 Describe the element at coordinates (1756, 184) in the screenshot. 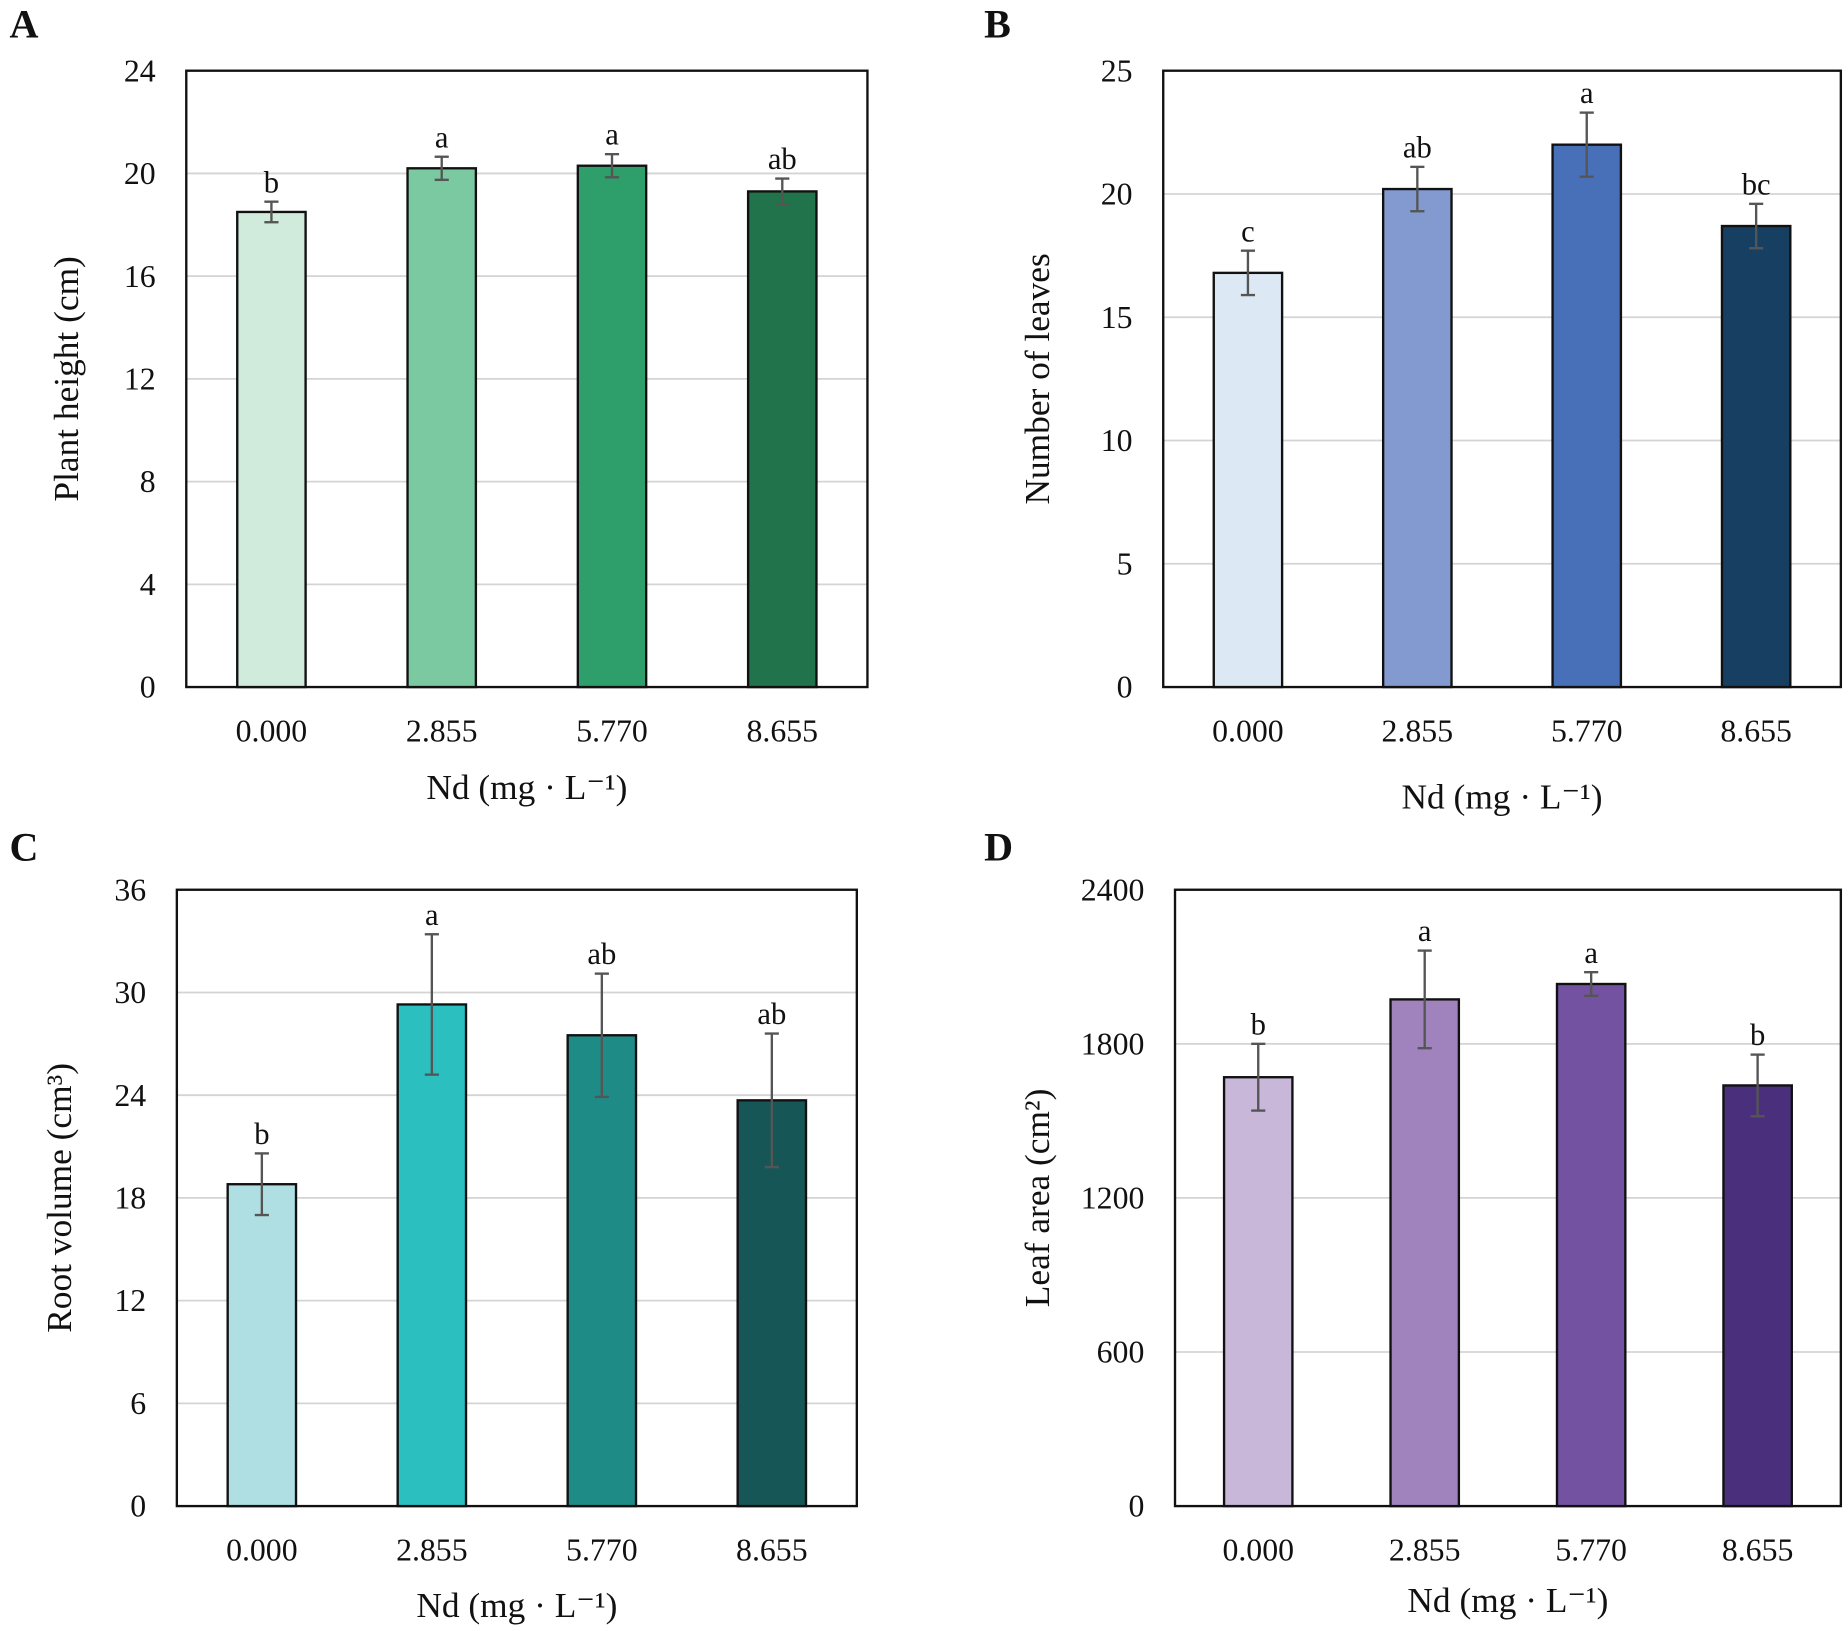

I see `significance-label: bc` at that location.